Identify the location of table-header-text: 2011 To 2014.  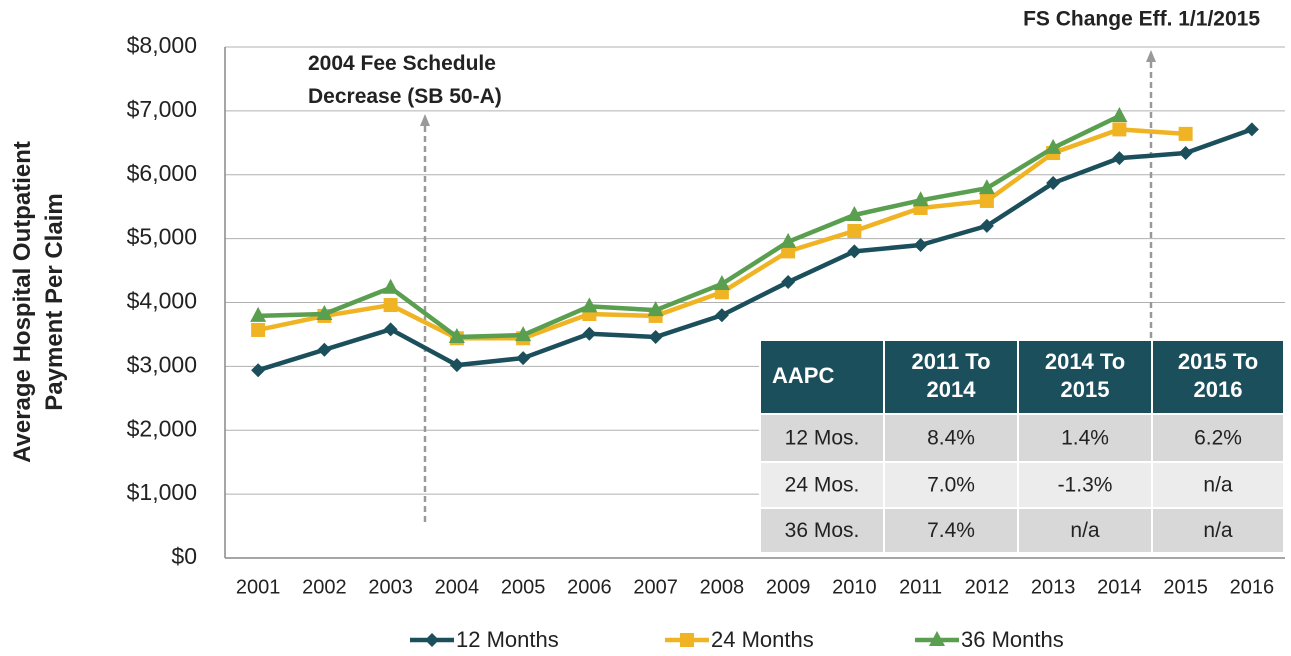
(950, 375).